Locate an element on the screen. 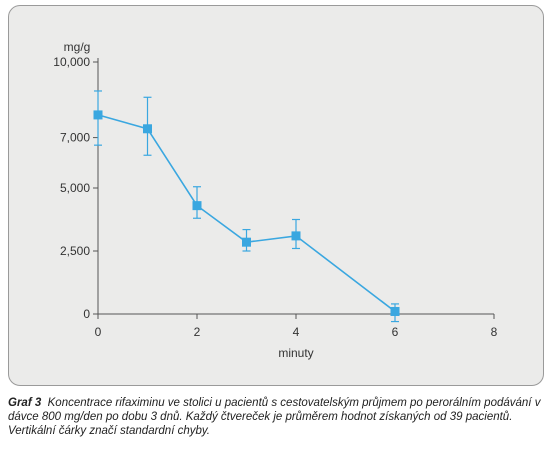 The height and width of the screenshot is (450, 553). y-tick-label: 5,000 is located at coordinates (75, 188).